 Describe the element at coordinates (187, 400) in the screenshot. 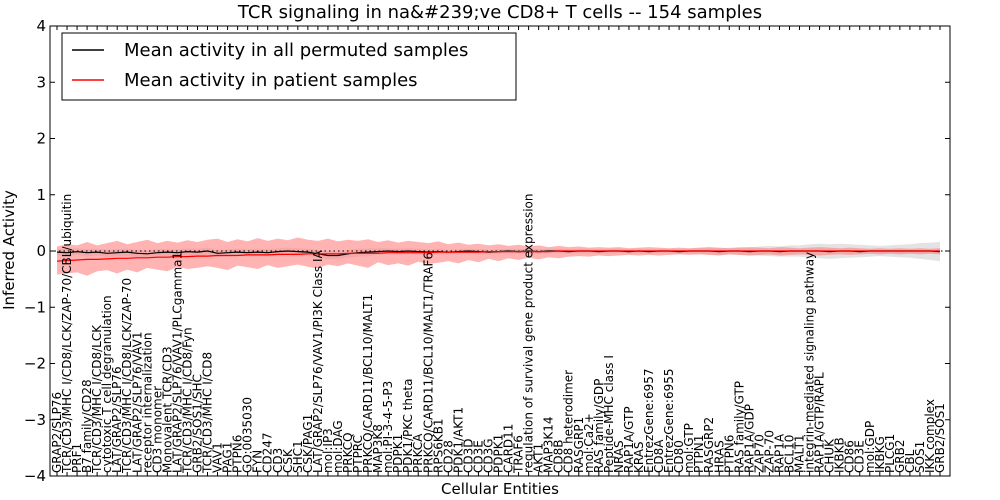

I see `category-label: TCR/CD3/MHC I/CD8/Fyn` at that location.